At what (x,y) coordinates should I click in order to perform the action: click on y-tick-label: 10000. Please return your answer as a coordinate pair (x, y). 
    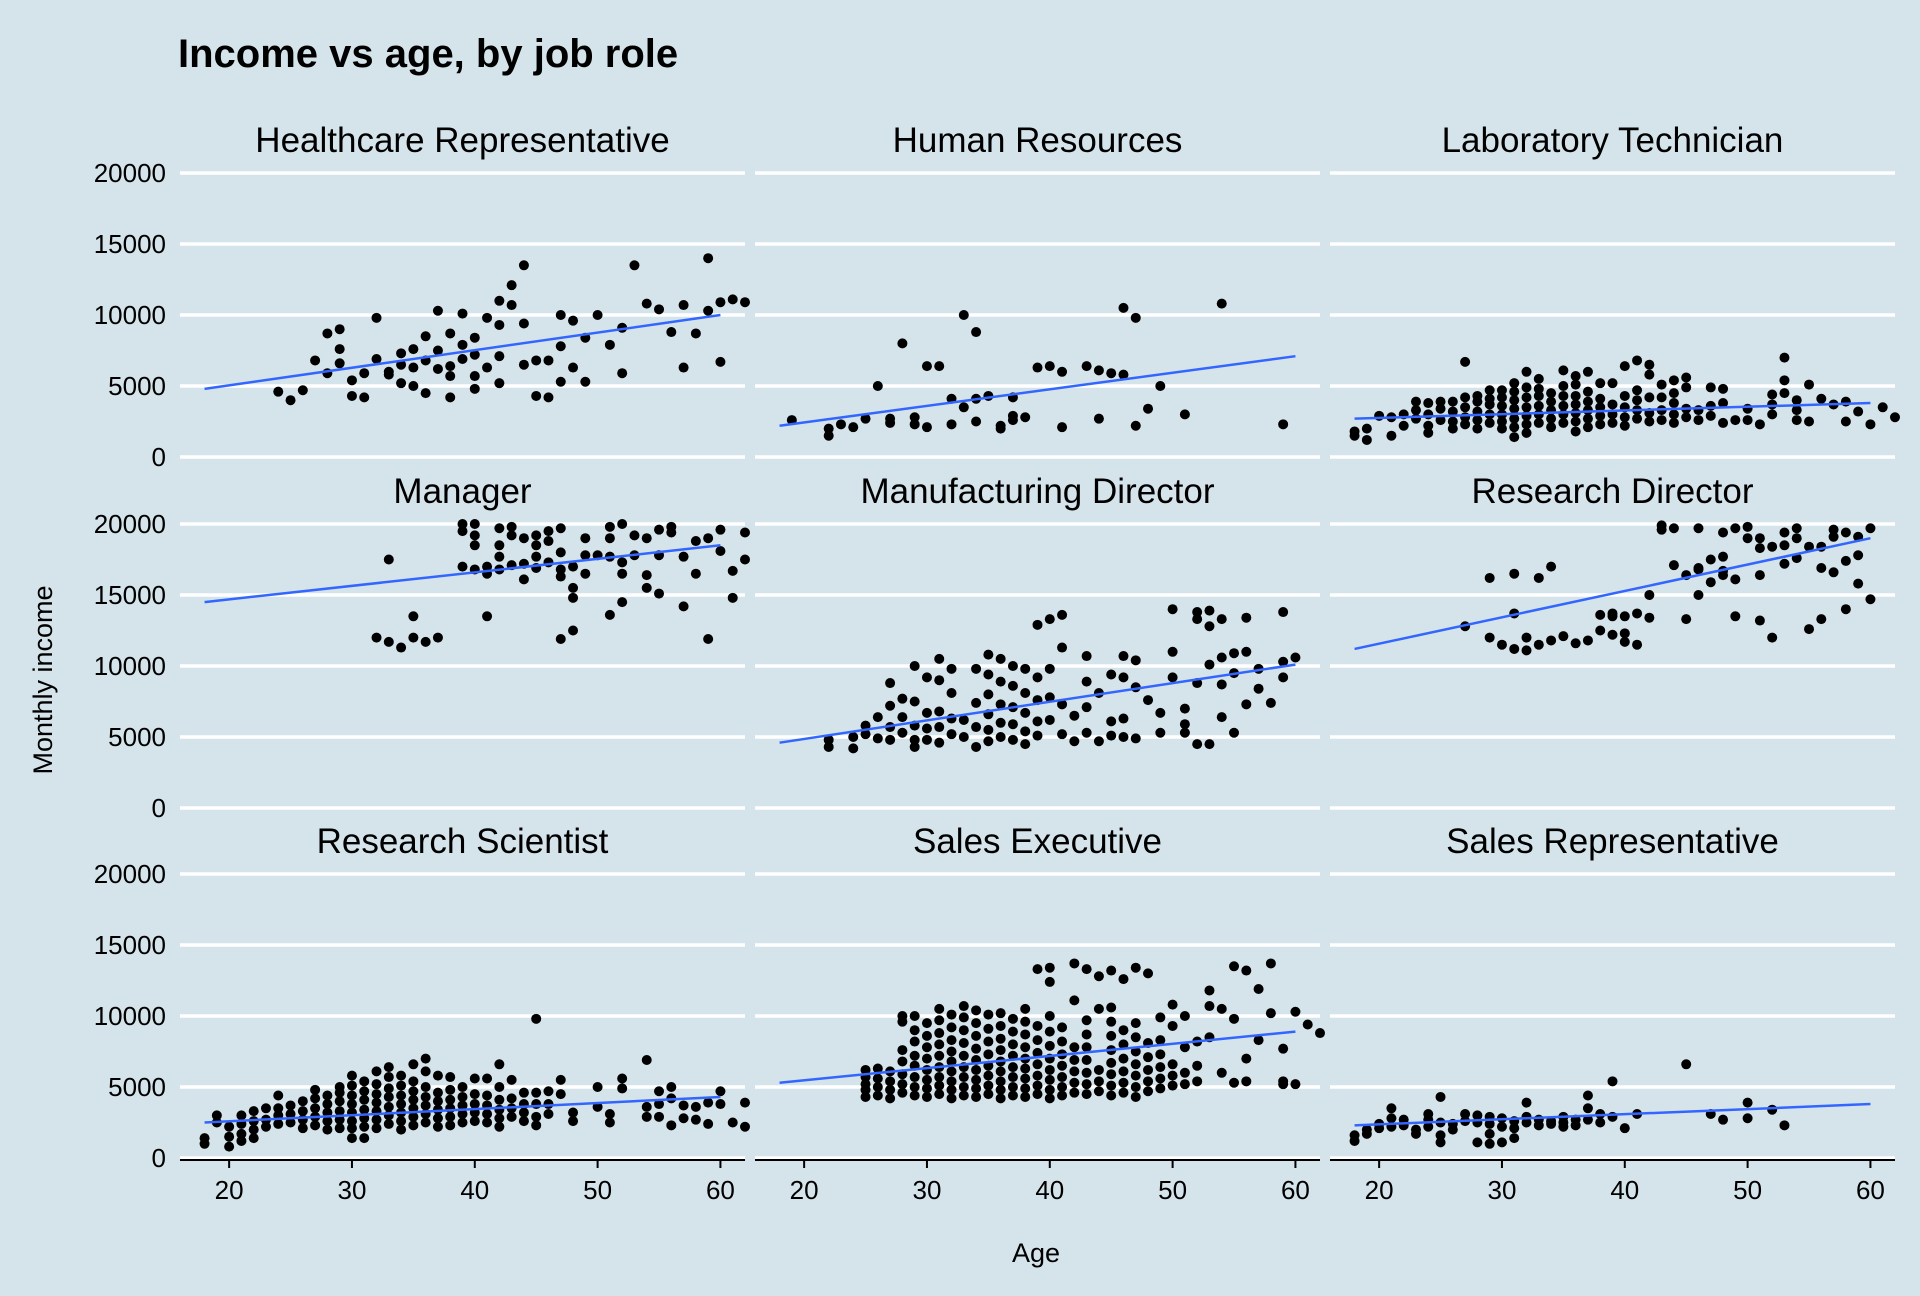
    Looking at the image, I should click on (130, 666).